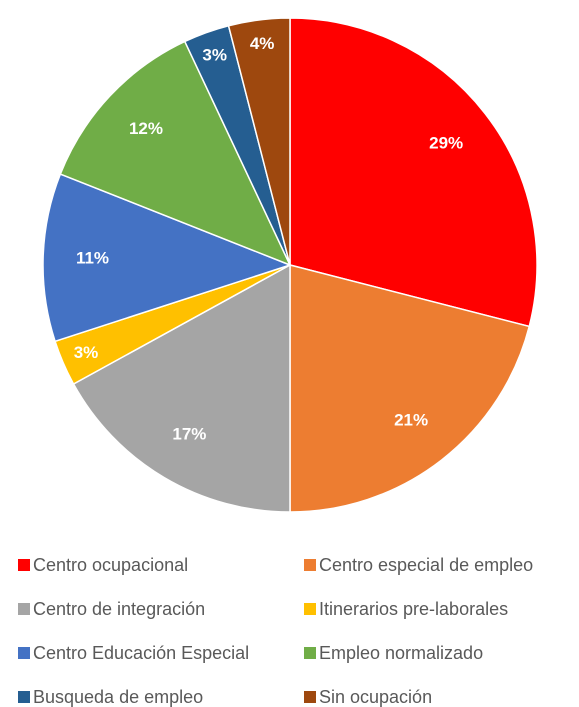  Describe the element at coordinates (189, 434) in the screenshot. I see `data-label: 17%` at that location.